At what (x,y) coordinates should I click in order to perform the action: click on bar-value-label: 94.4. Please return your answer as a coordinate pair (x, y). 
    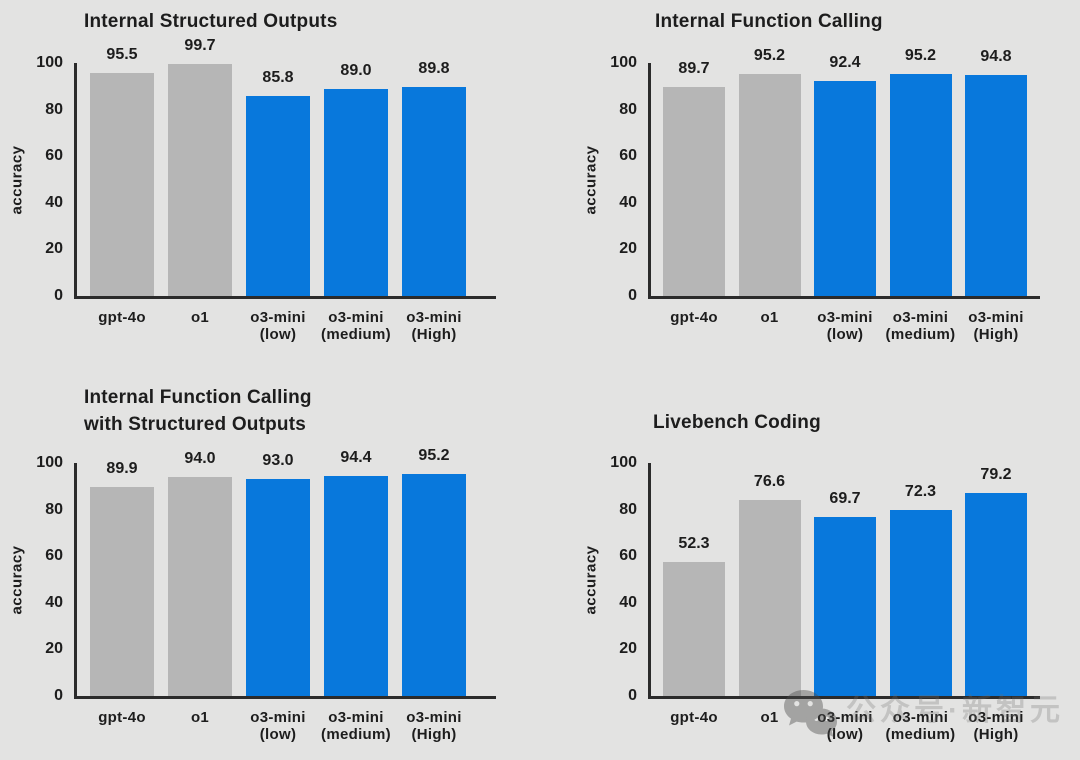
    Looking at the image, I should click on (356, 458).